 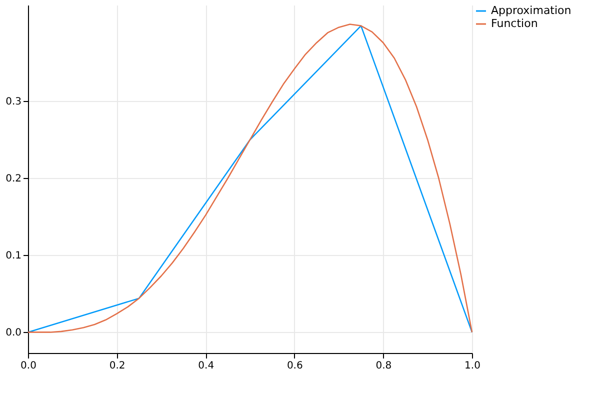 I want to click on y-tick-label: 0.0, so click(x=14, y=333).